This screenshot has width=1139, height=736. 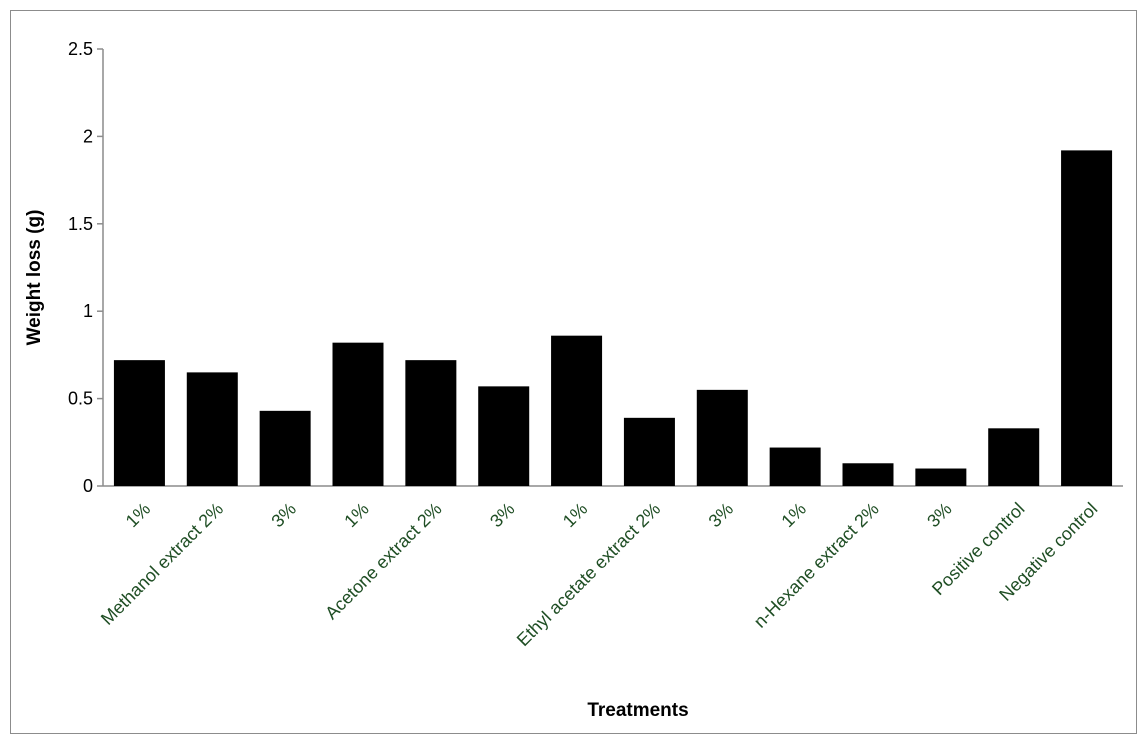 I want to click on y-tick-label: 1, so click(x=88, y=311).